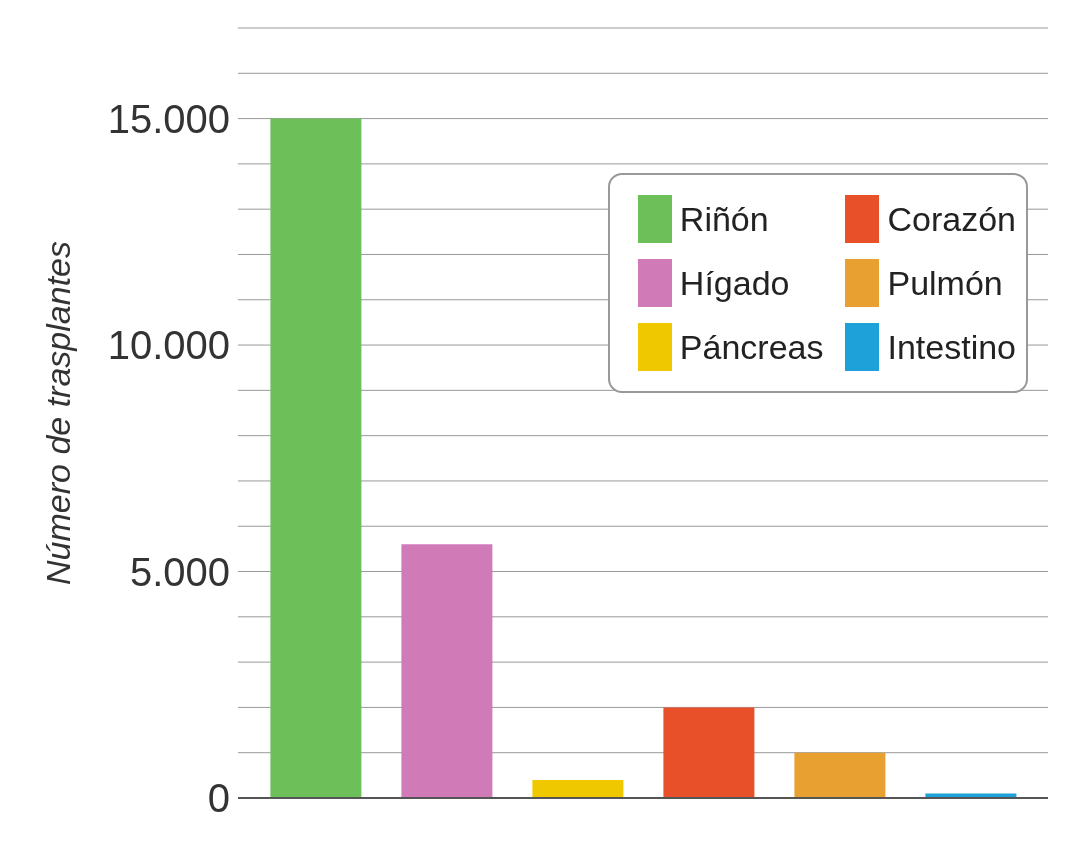  Describe the element at coordinates (58, 413) in the screenshot. I see `y-axis-title: Número de trasplantes` at that location.